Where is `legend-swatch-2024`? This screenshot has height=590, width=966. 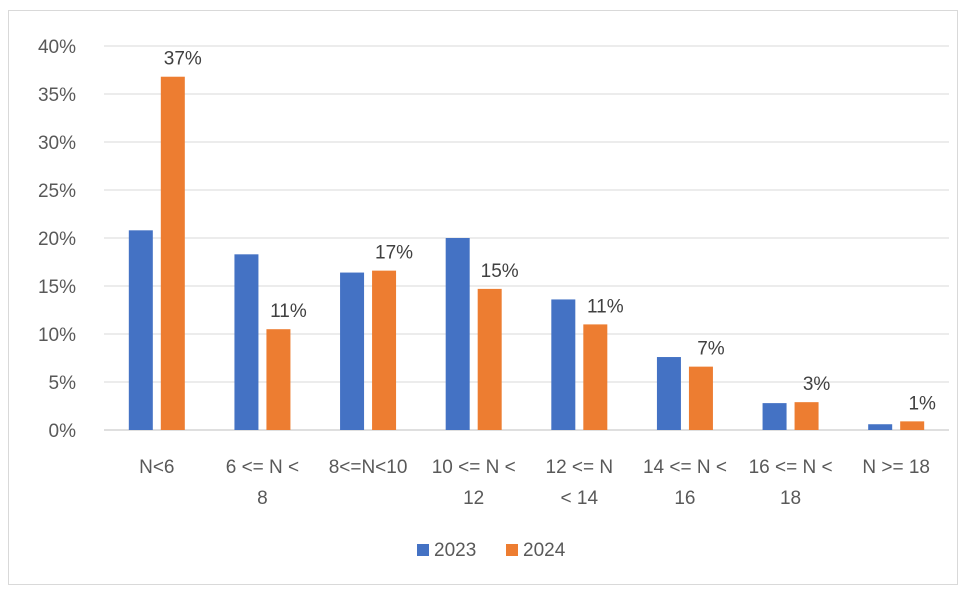
legend-swatch-2024 is located at coordinates (512, 550).